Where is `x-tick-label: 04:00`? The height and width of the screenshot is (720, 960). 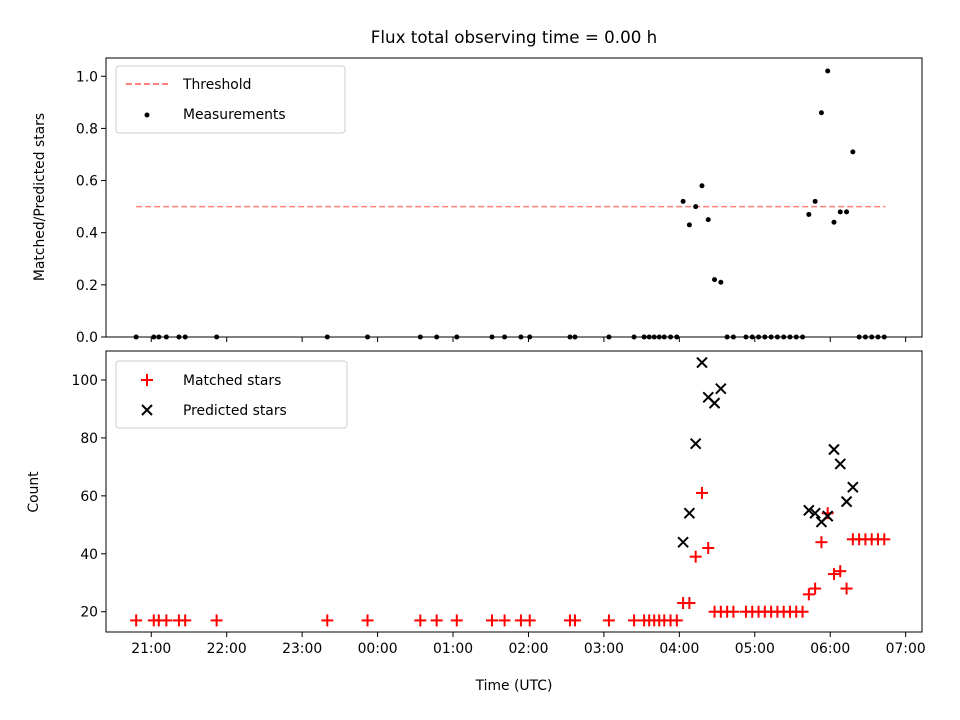 x-tick-label: 04:00 is located at coordinates (679, 649).